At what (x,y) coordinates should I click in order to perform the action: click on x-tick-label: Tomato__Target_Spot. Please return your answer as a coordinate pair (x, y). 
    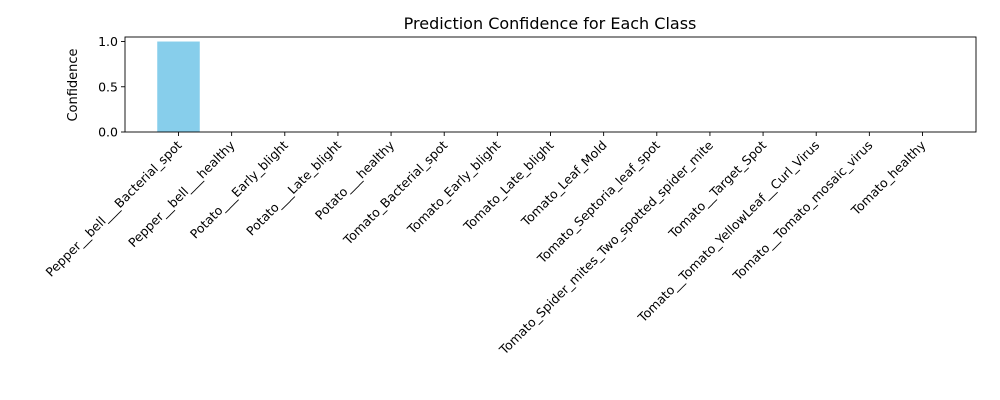
    Looking at the image, I should click on (717, 189).